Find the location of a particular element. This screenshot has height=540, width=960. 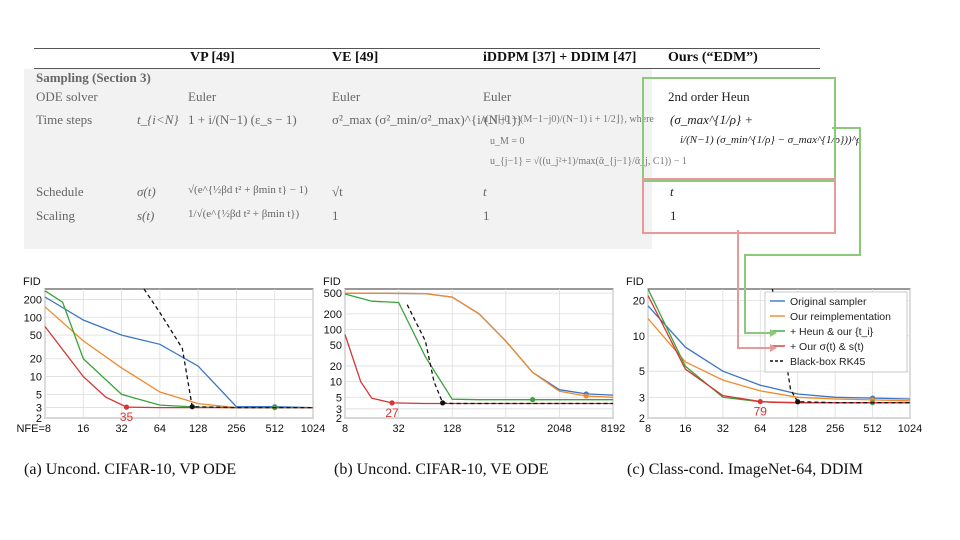

legend-label: + Our σ(t) & s(t) is located at coordinates (827, 347).